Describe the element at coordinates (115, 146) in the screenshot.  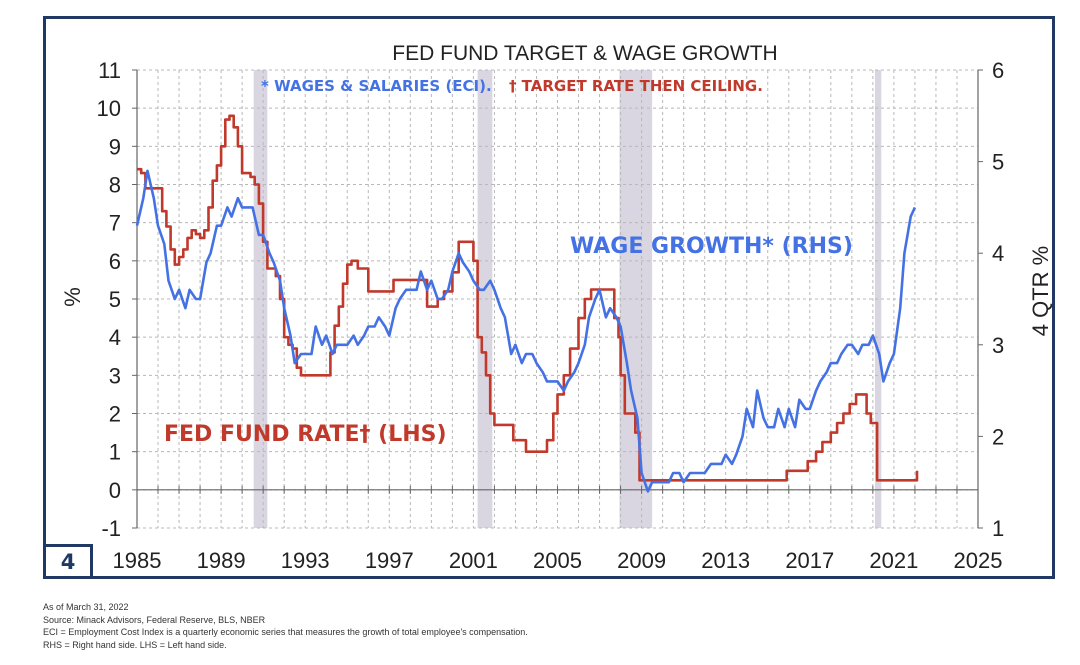
I see `y-left-tick-label: 9` at that location.